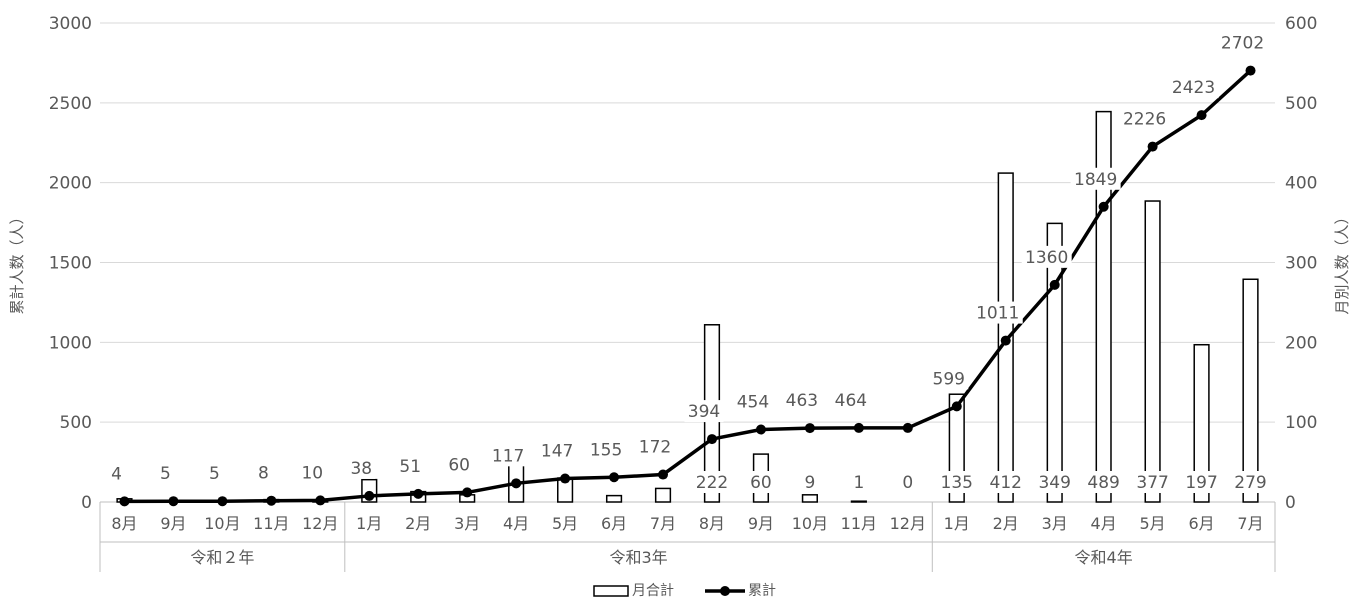  What do you see at coordinates (1250, 523) in the screenshot?
I see `x-tick-label: 7月` at bounding box center [1250, 523].